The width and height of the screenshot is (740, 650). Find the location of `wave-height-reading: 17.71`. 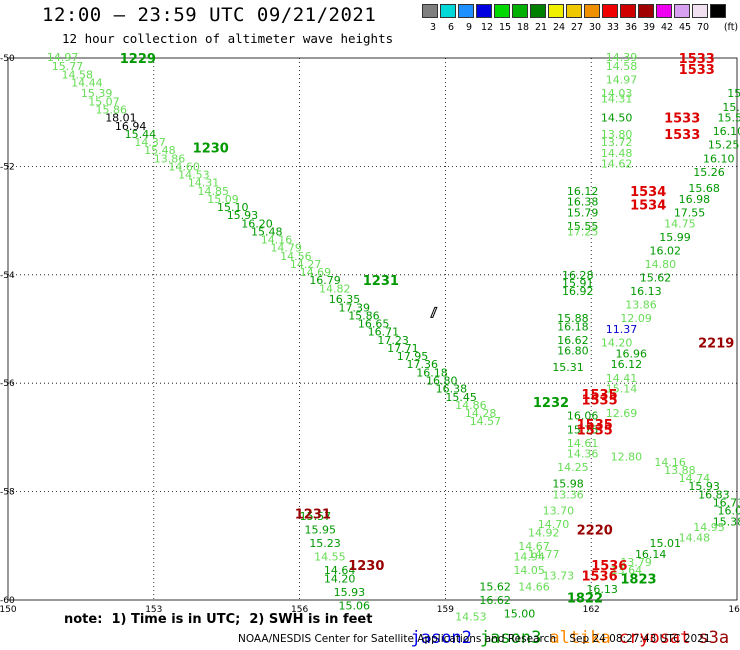

wave-height-reading: 17.71 is located at coordinates (403, 348).